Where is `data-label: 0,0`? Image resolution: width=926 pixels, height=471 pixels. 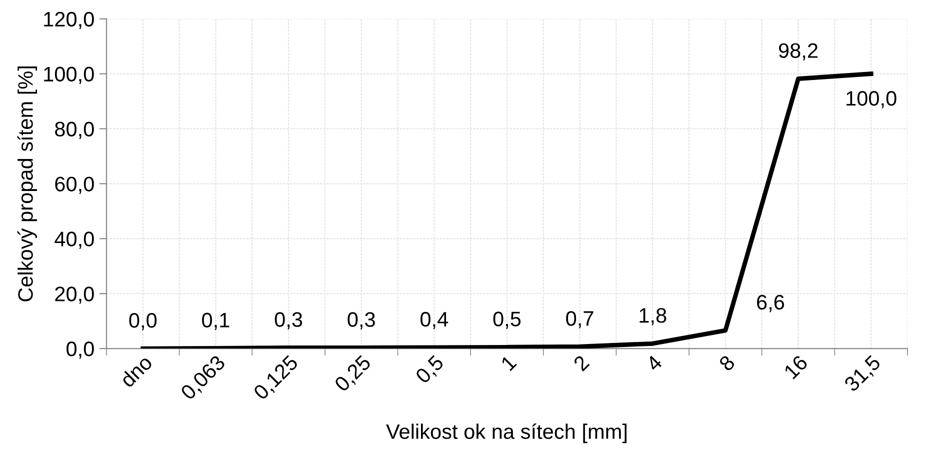
data-label: 0,0 is located at coordinates (143, 321).